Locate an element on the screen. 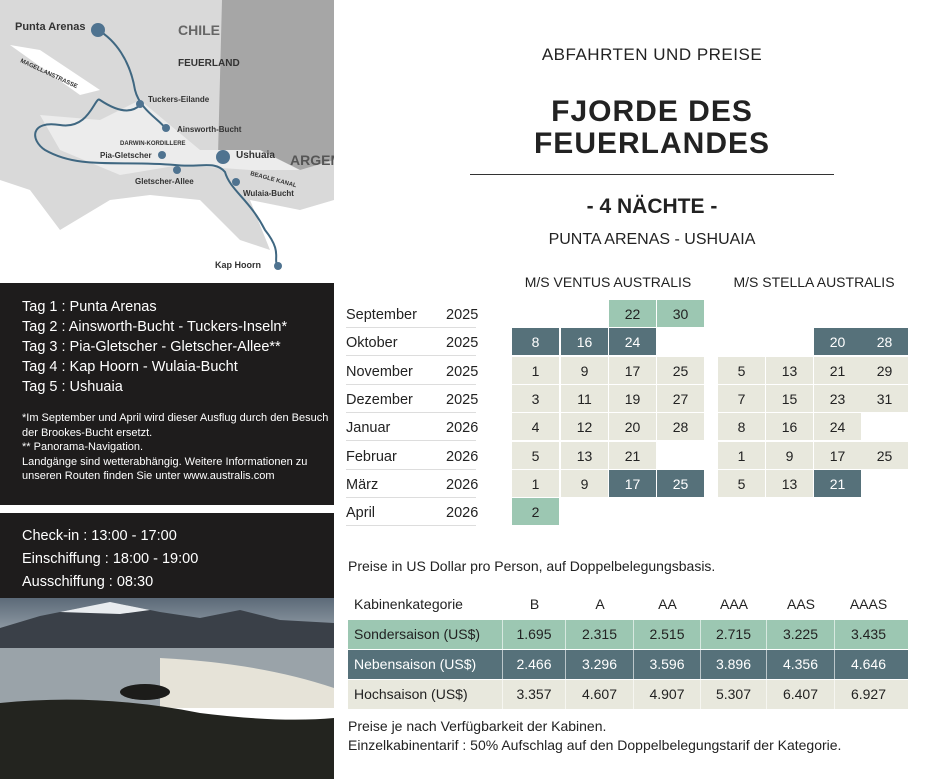 This screenshot has width=930, height=779. time-entry: Check-in : 13:00 - 17:00 is located at coordinates (99, 536).